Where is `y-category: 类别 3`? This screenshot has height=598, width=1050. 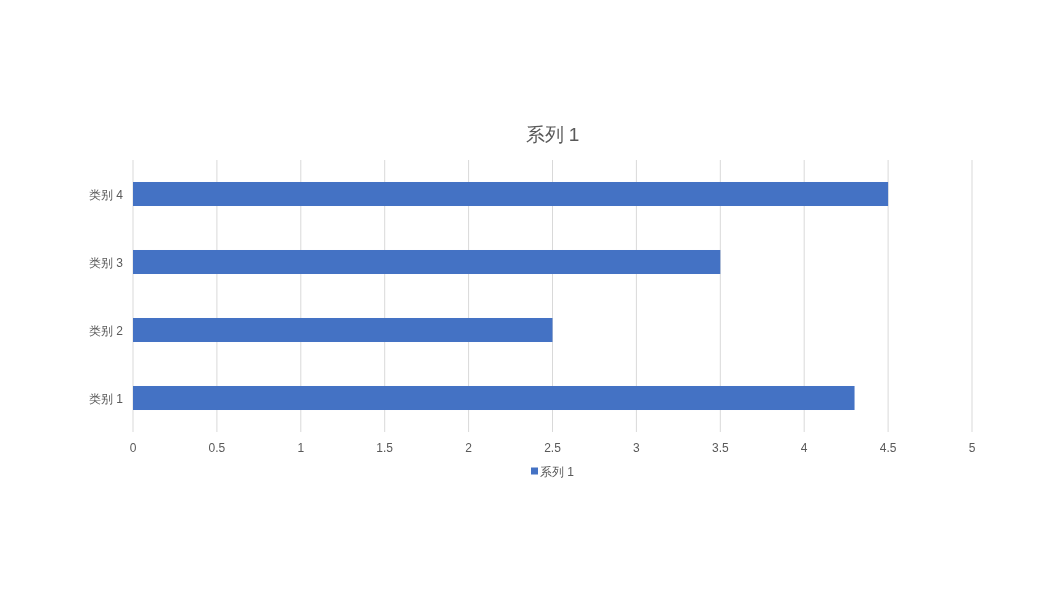 y-category: 类别 3 is located at coordinates (106, 262).